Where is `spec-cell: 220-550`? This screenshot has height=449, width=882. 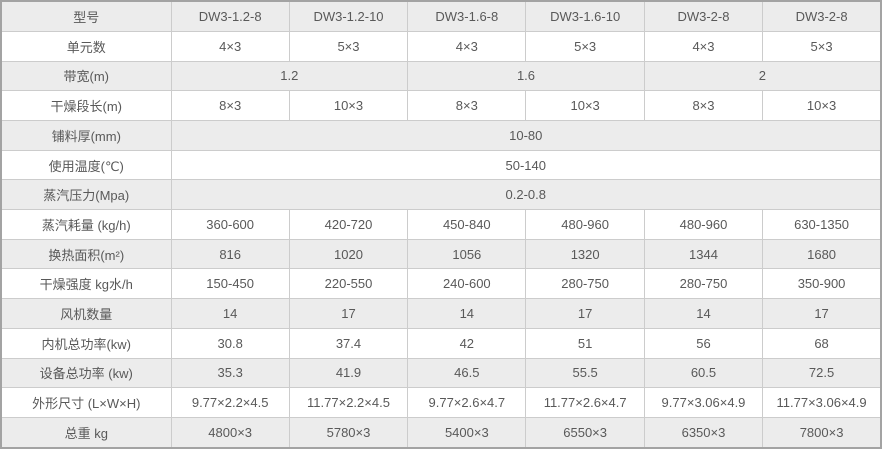 spec-cell: 220-550 is located at coordinates (348, 284).